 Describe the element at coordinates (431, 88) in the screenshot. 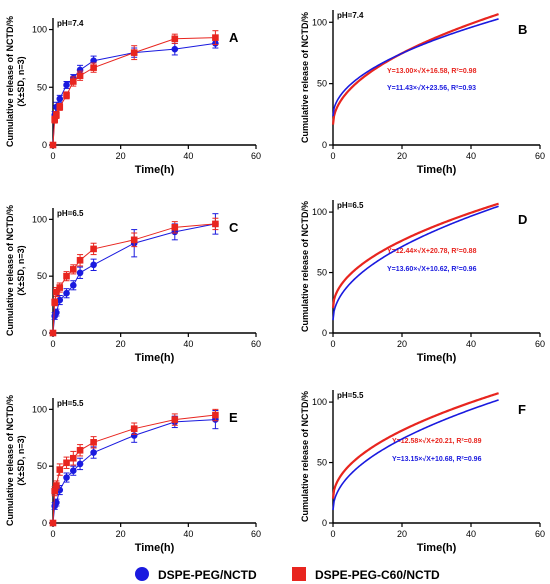

I see `fit-equation: Y=11.43×√X+23.56, R²=0.93` at that location.